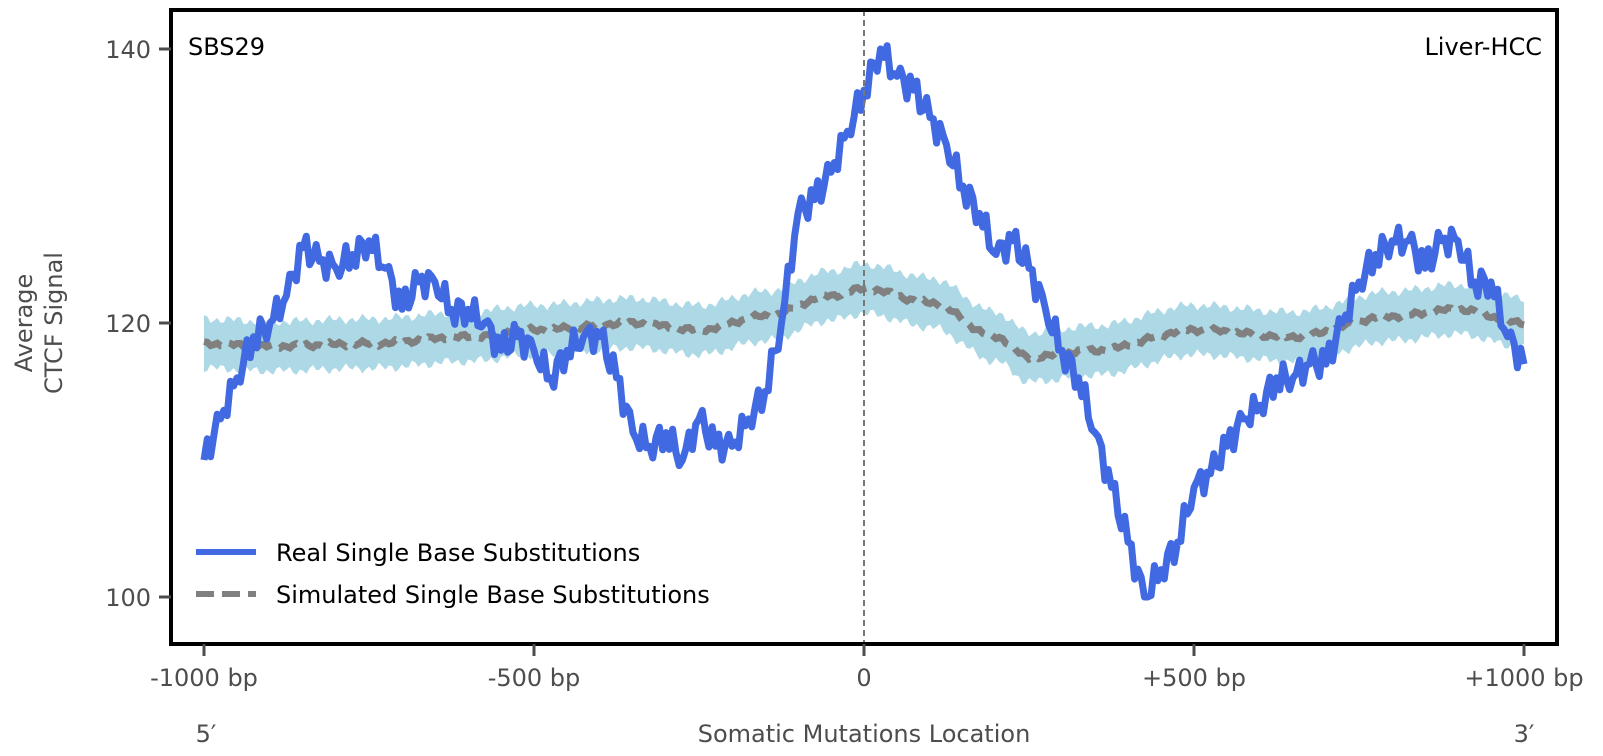  I want to click on cancer-type-label: Liver-HCC, so click(1483, 47).